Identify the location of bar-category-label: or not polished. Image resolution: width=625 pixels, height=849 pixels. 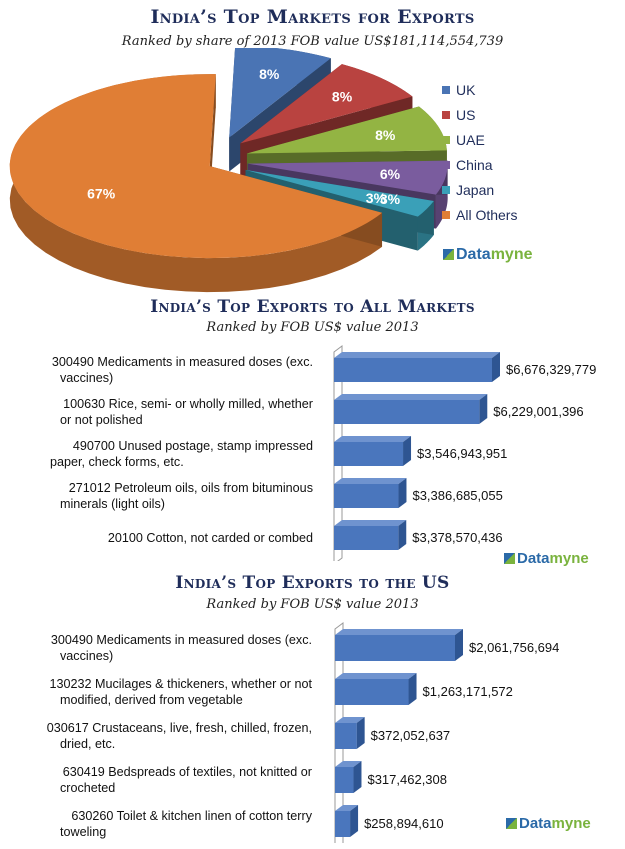
(101, 420).